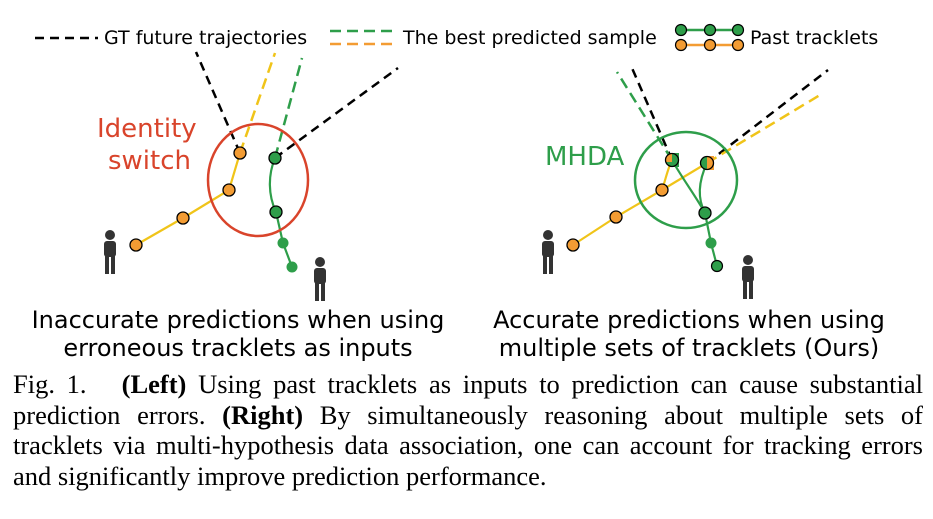  I want to click on right-subcaption-line1: Accurate predictions when using, so click(689, 320).